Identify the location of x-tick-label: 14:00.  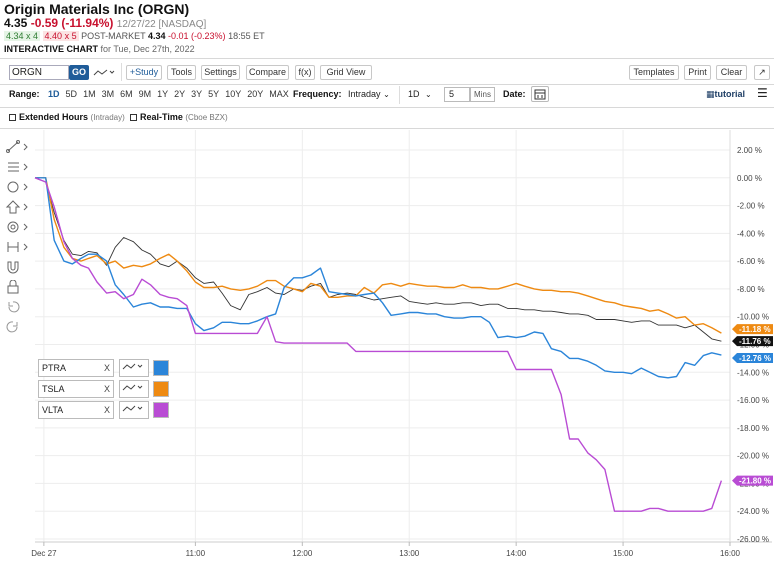
(516, 553).